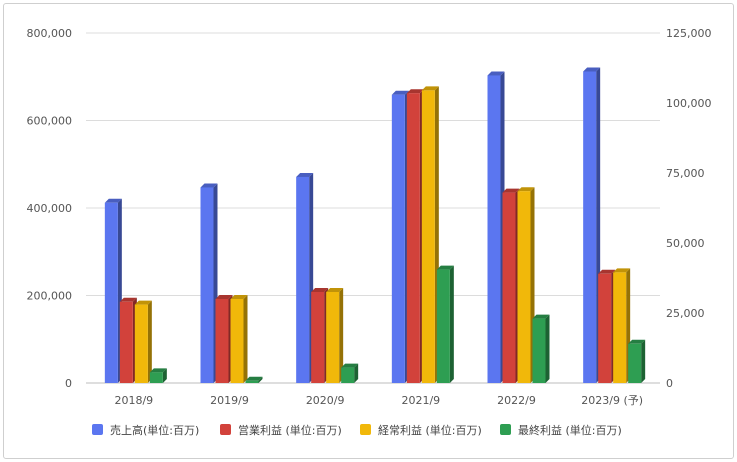 Image resolution: width=737 pixels, height=462 pixels. Describe the element at coordinates (50, 208) in the screenshot. I see `y-left-tick-label: 400,000` at that location.